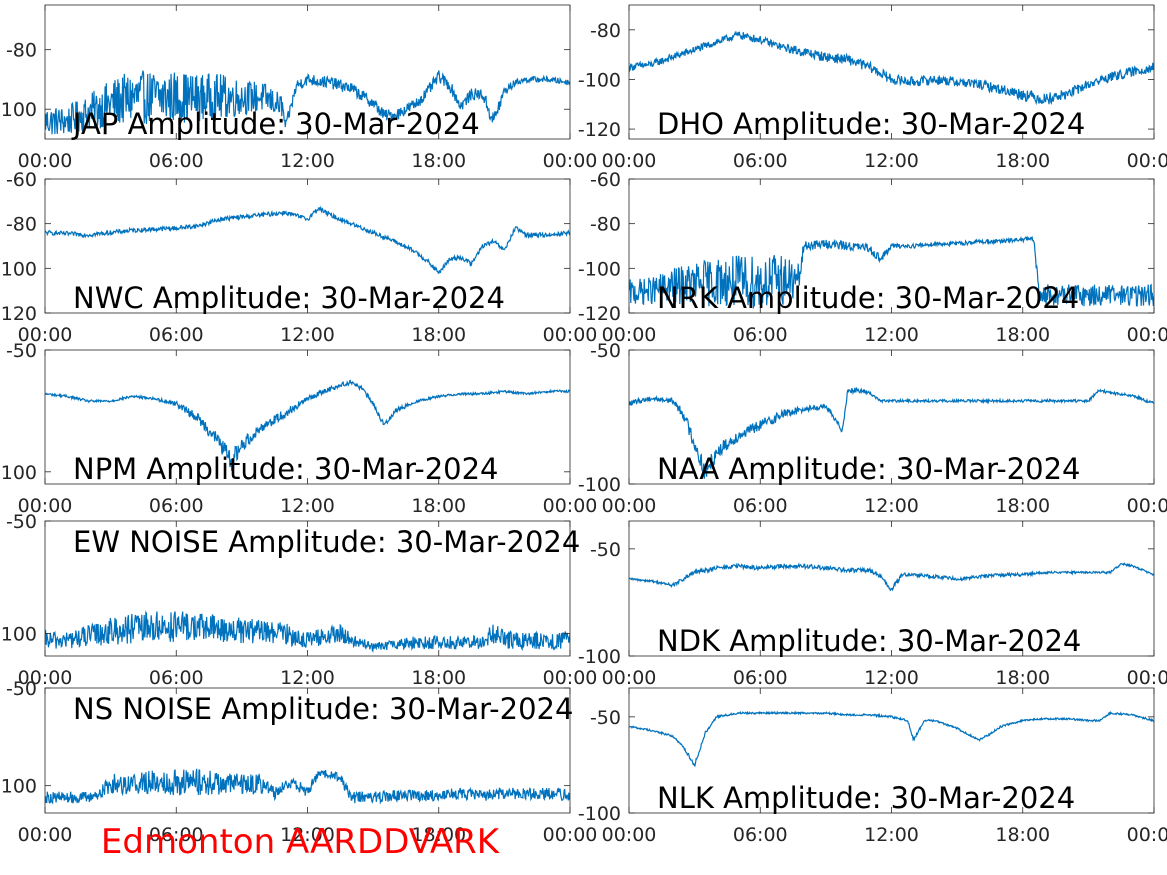 The width and height of the screenshot is (1167, 875). What do you see at coordinates (869, 641) in the screenshot?
I see `panel-title: NDK Amplitude: 30-Mar-2024` at bounding box center [869, 641].